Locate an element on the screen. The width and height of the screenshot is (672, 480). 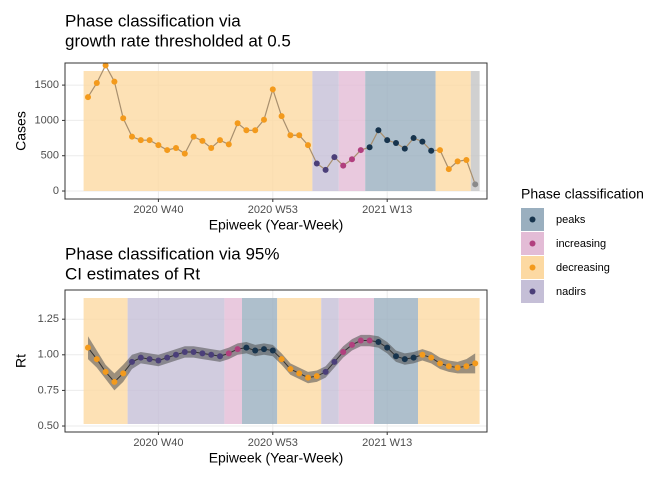
y-tick-label: 1.00 is located at coordinates (48, 355).